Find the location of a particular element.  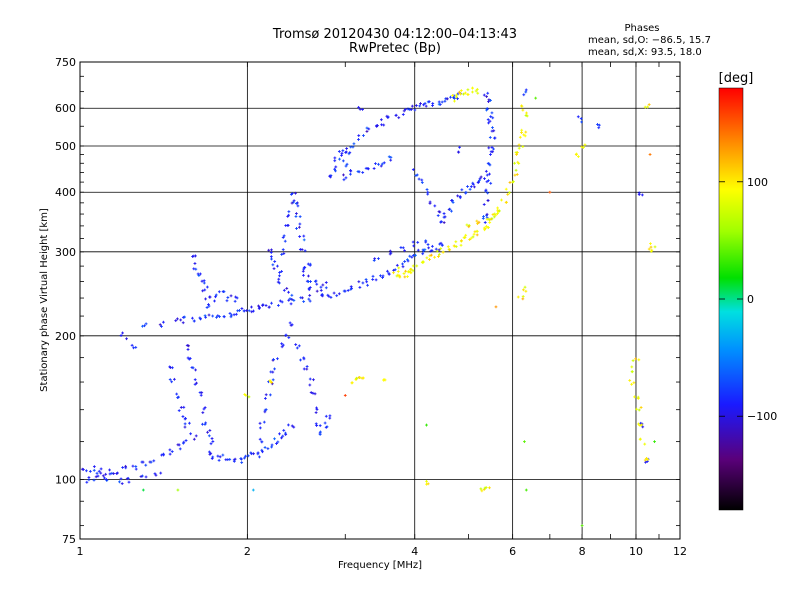

x-tick-label: 4 is located at coordinates (414, 551).